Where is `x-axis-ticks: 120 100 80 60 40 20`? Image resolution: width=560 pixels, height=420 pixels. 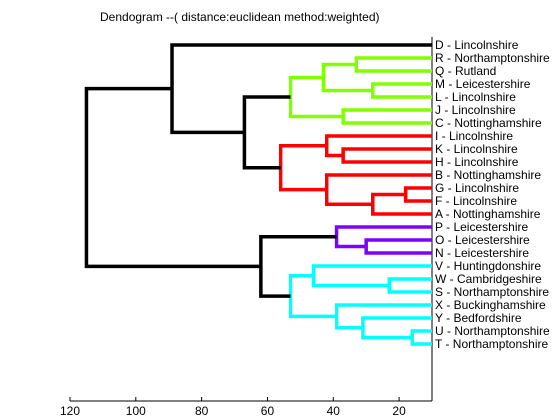 x-axis-ticks: 120 100 80 60 40 20 is located at coordinates (233, 407).